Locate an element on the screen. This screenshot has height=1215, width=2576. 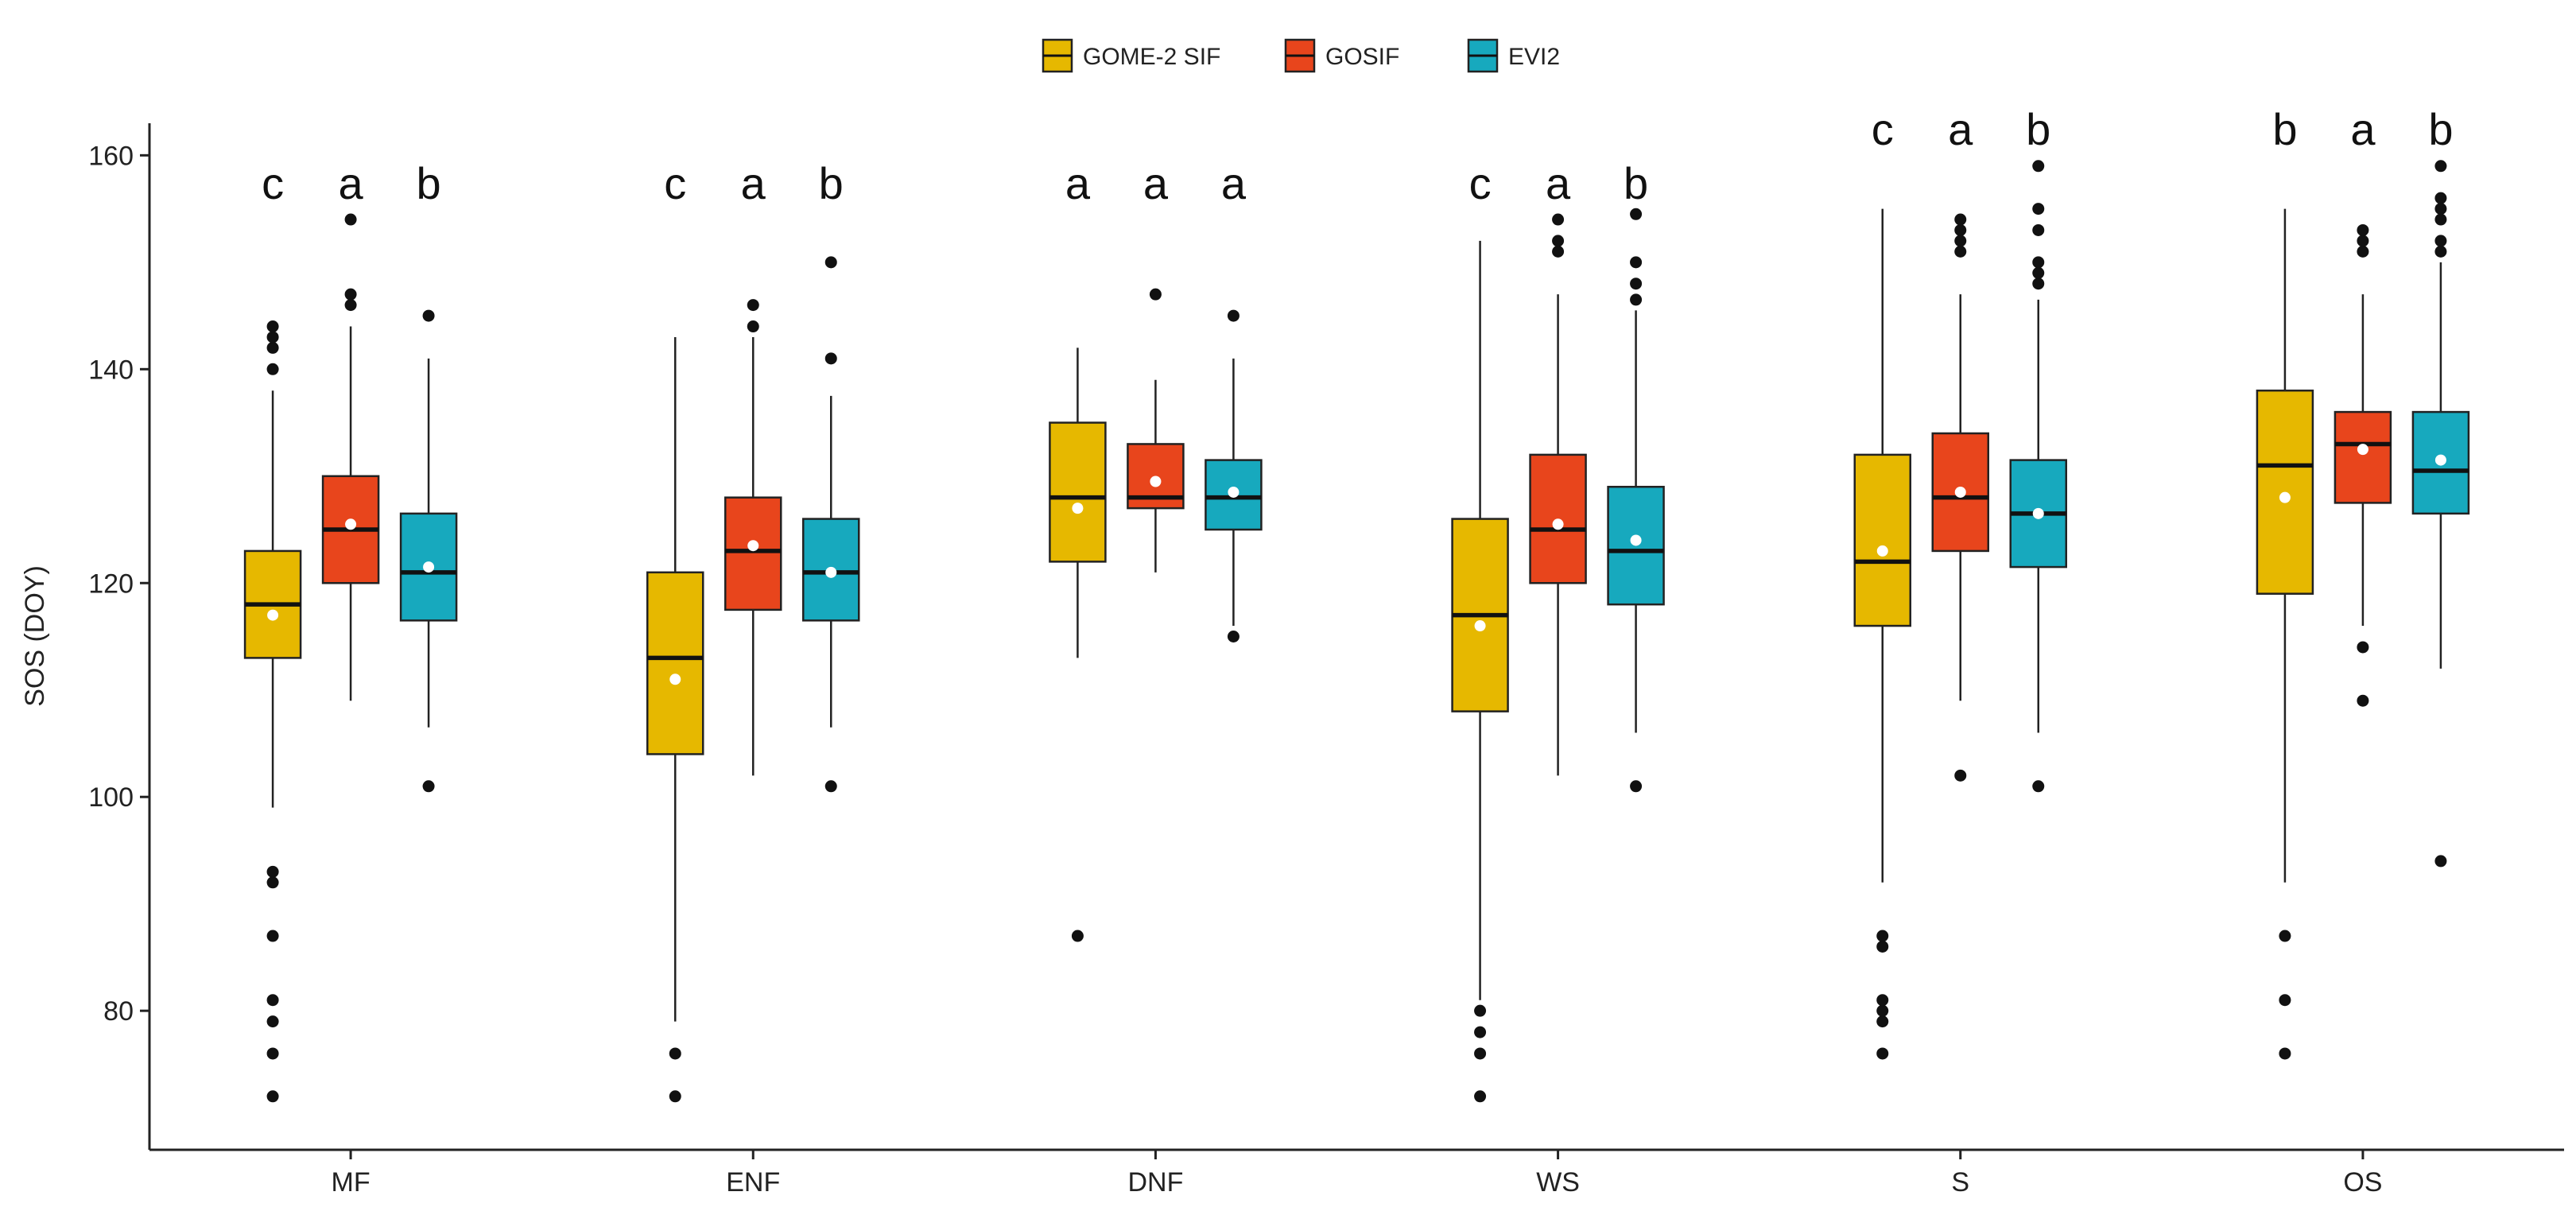
box-mf-gome-2-sif: c is located at coordinates (272, 630).